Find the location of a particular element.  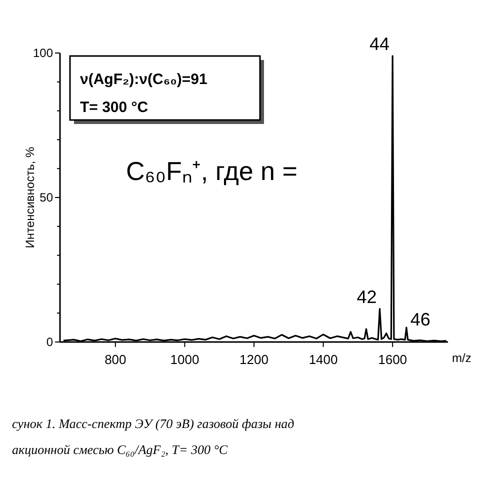

text: сунок 1. Масс-спектр ЭУ (70 эВ) газовой фазы над is located at coordinates (153, 423).